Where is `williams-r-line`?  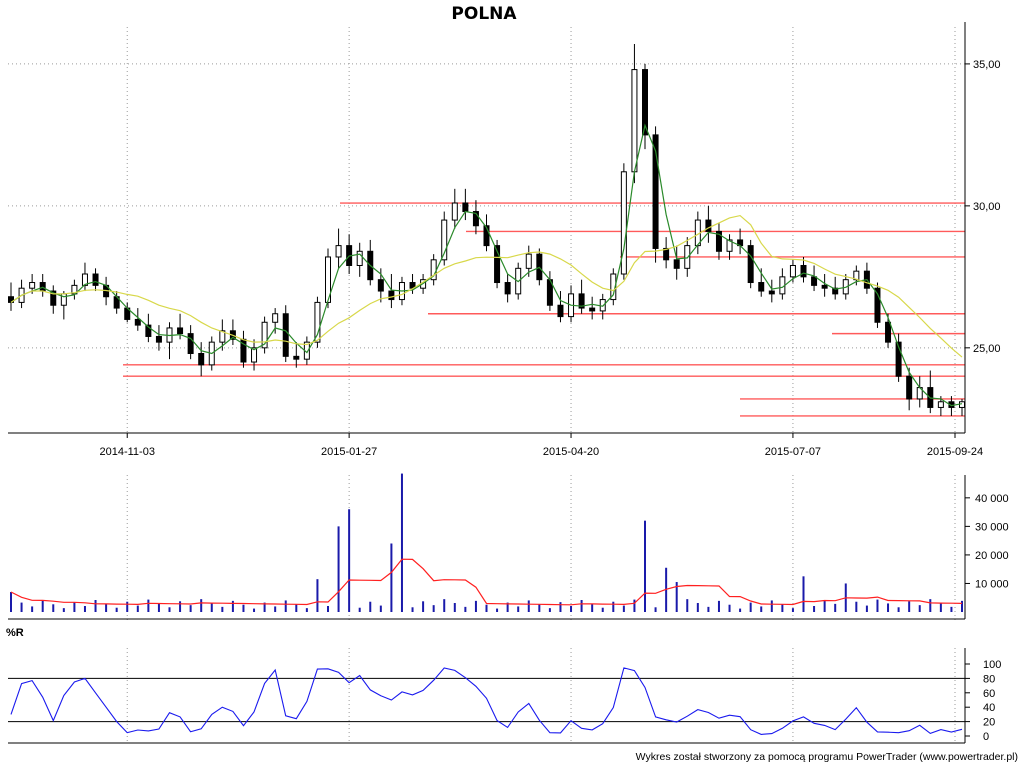 williams-r-line is located at coordinates (486, 701).